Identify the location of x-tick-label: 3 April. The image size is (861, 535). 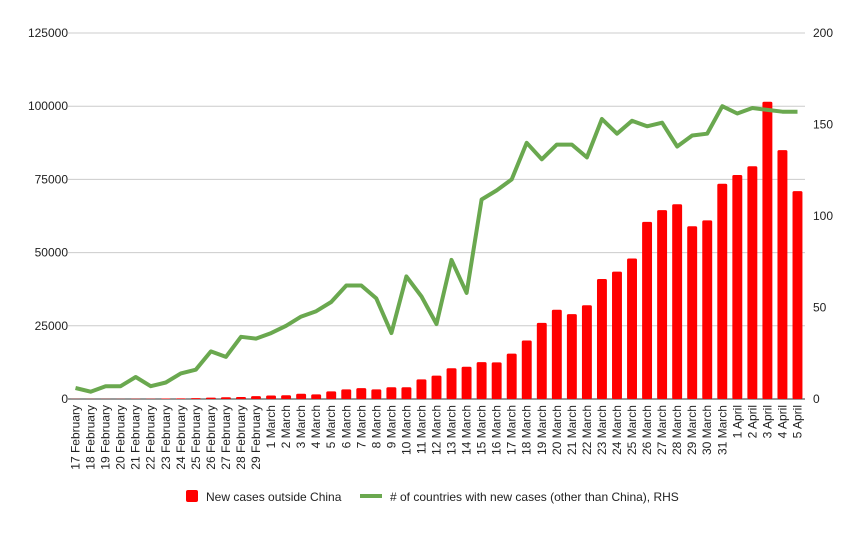
(767, 421).